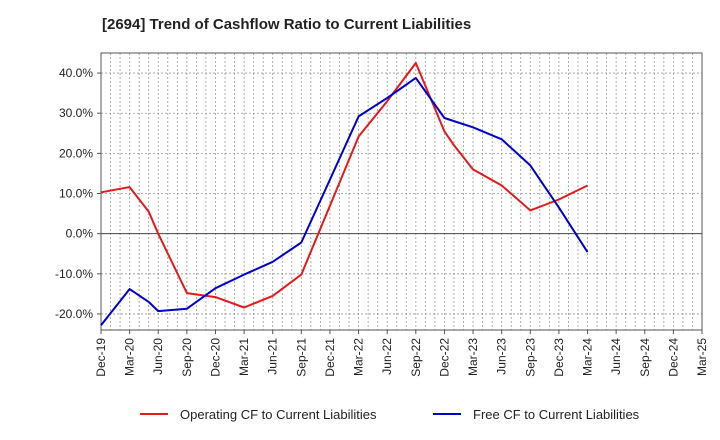  I want to click on x-tick-label: Jun-20, so click(158, 356).